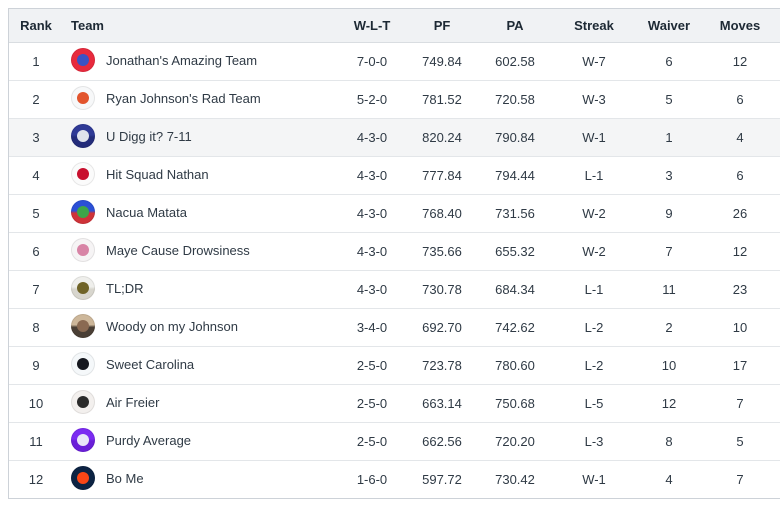 Image resolution: width=780 pixels, height=505 pixels. What do you see at coordinates (202, 366) in the screenshot?
I see `team-cell: Sweet Carolina` at bounding box center [202, 366].